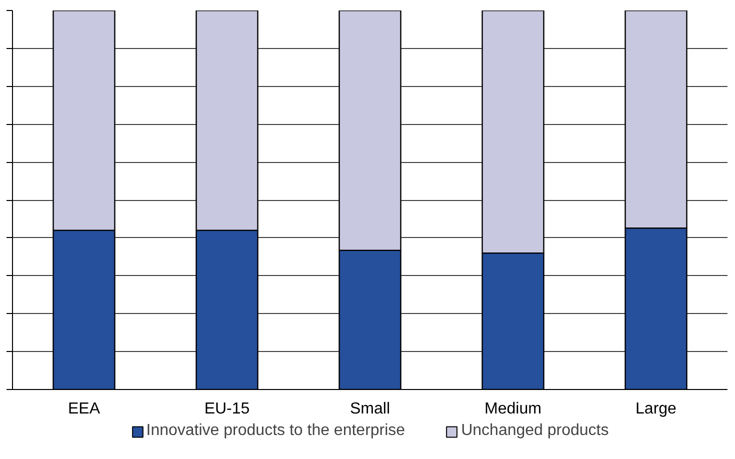 Image resolution: width=735 pixels, height=459 pixels. Describe the element at coordinates (227, 409) in the screenshot. I see `x-tick-label: EU-15` at that location.